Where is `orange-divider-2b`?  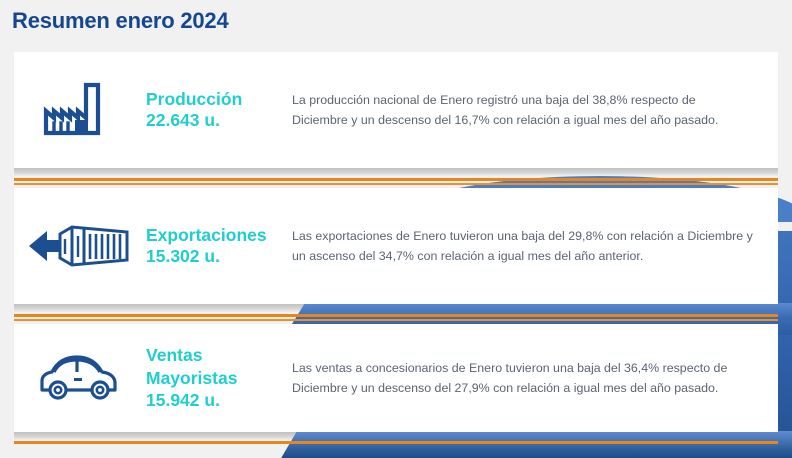 orange-divider-2b is located at coordinates (396, 320).